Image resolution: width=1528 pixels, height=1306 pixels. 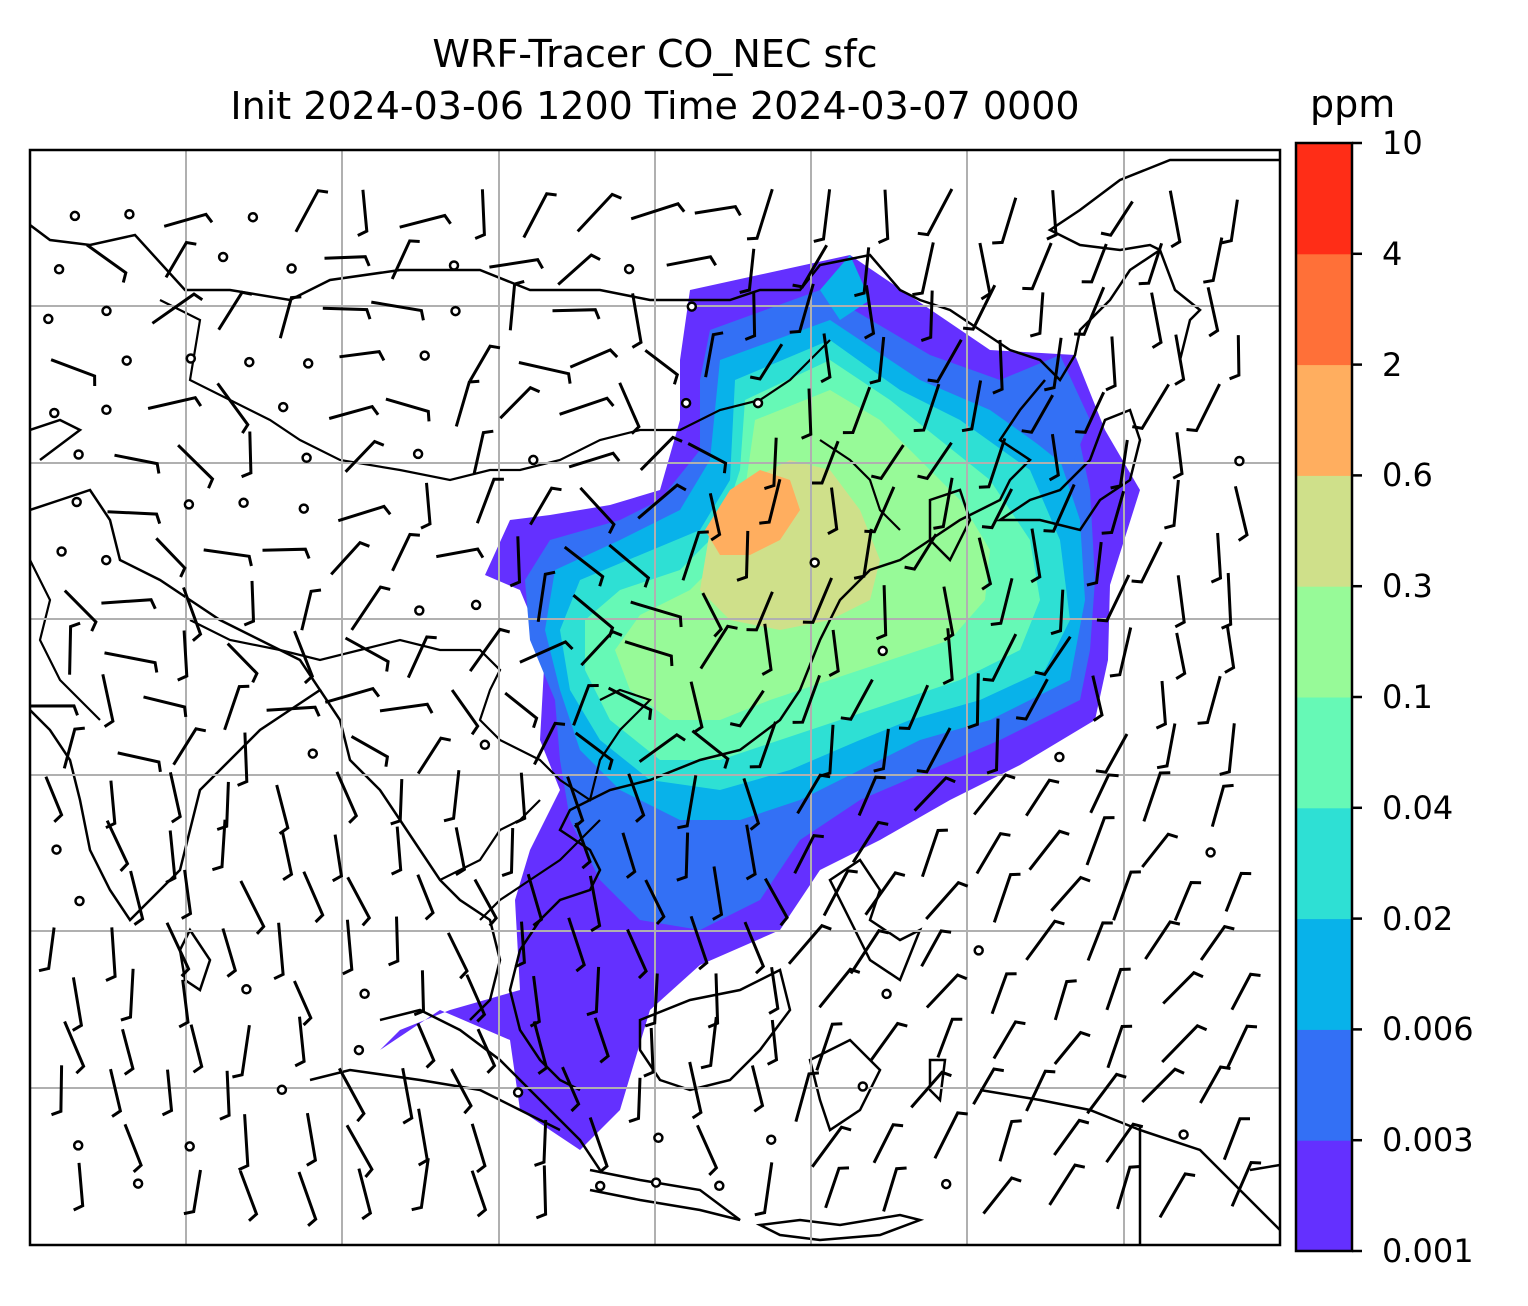 I want to click on colorbar, so click(x=1328, y=697).